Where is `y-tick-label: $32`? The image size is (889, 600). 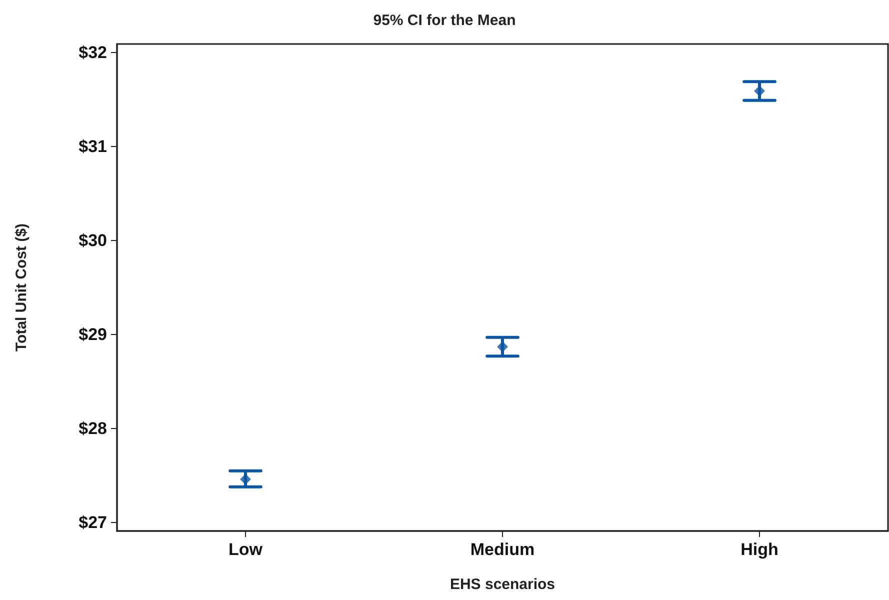
y-tick-label: $32 is located at coordinates (92, 52).